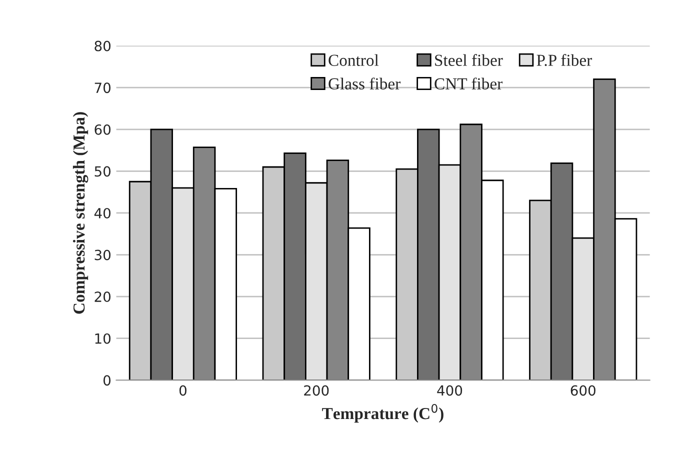  I want to click on y-tick-label: 50, so click(102, 171).